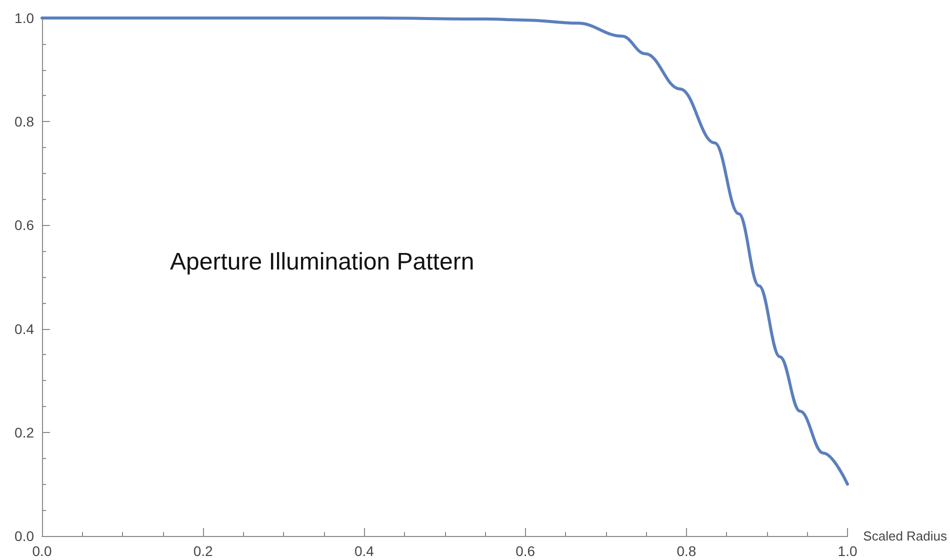  I want to click on y-tick-label: 0.8, so click(24, 122).